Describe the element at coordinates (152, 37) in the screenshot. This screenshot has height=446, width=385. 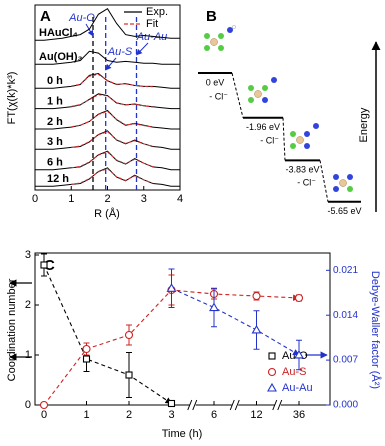
I see `reference-label: Au-Au` at that location.